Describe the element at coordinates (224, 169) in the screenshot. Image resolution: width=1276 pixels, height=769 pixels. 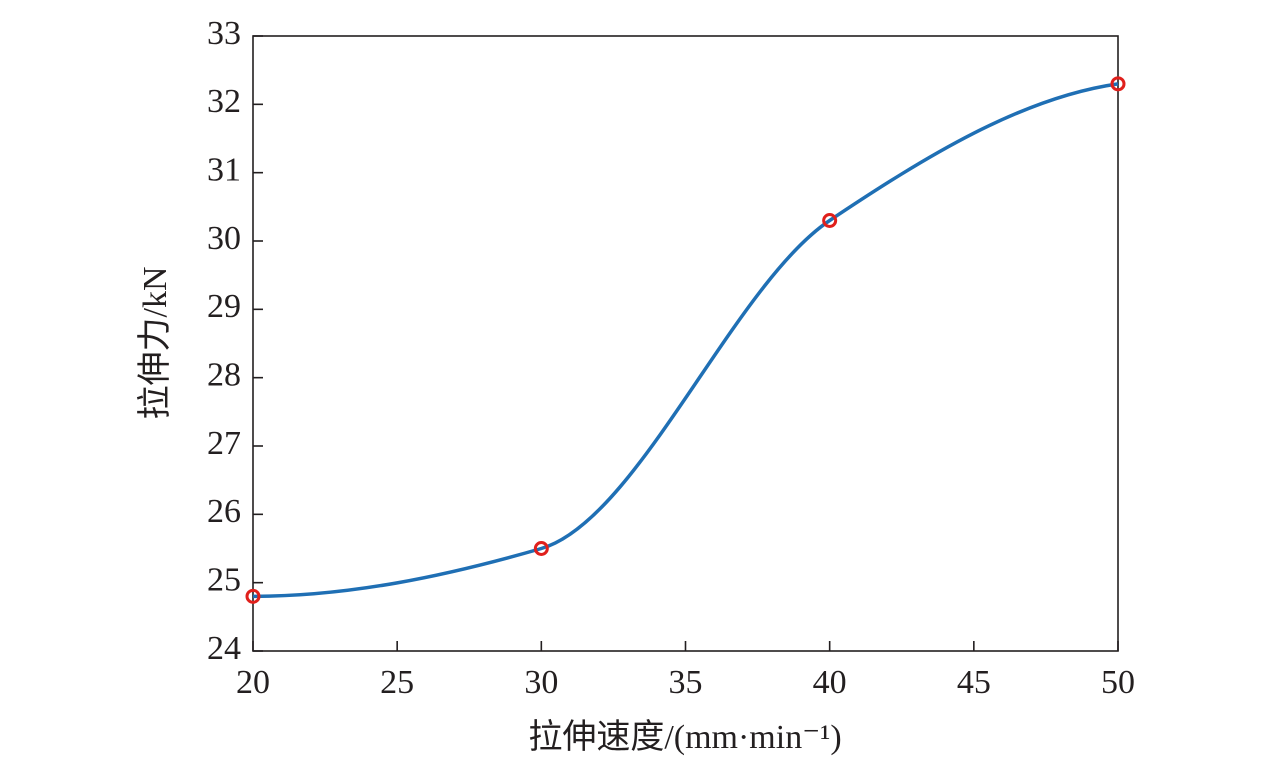
I see `y-tick-label: 31` at that location.